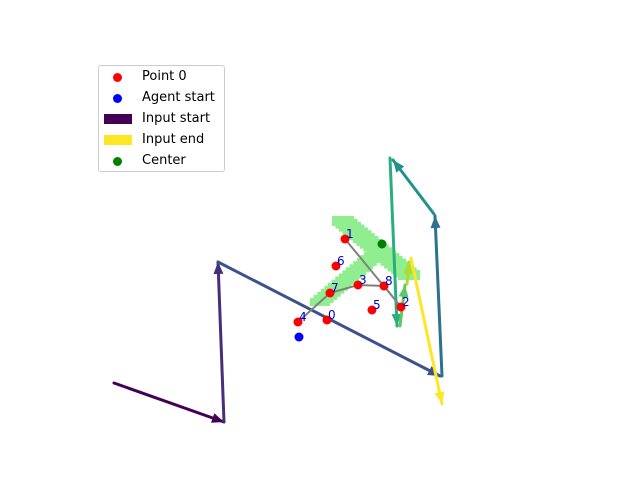  I want to click on point-path-layer, so click(349, 280).